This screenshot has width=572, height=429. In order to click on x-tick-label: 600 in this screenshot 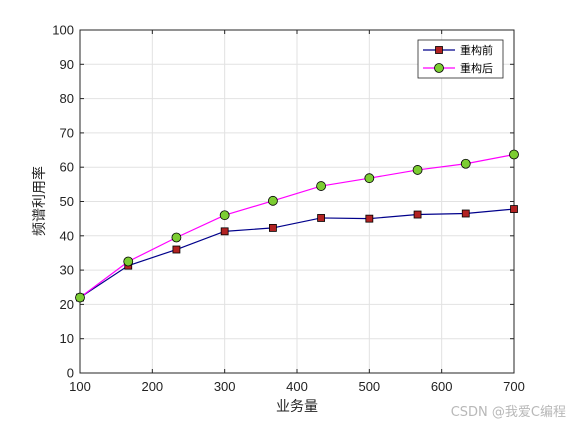, I will do `click(442, 386)`.